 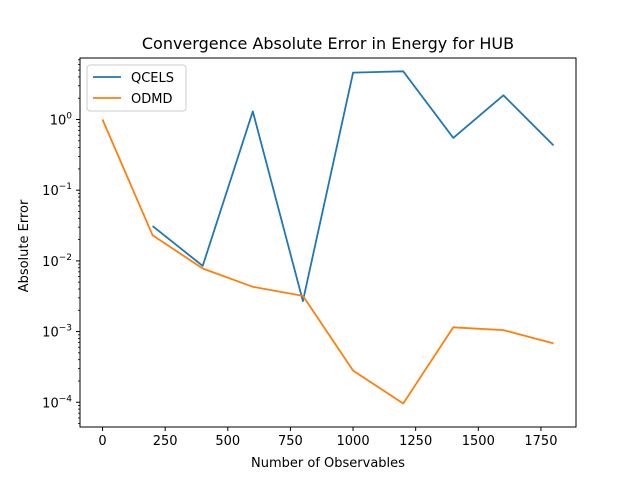 I want to click on x-tick-label: 1000, so click(x=353, y=441).